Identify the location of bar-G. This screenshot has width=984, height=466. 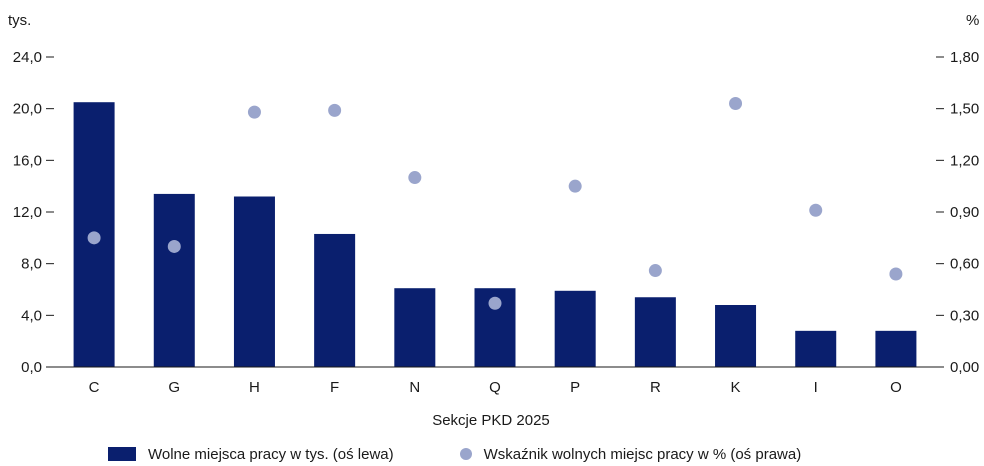
(174, 280).